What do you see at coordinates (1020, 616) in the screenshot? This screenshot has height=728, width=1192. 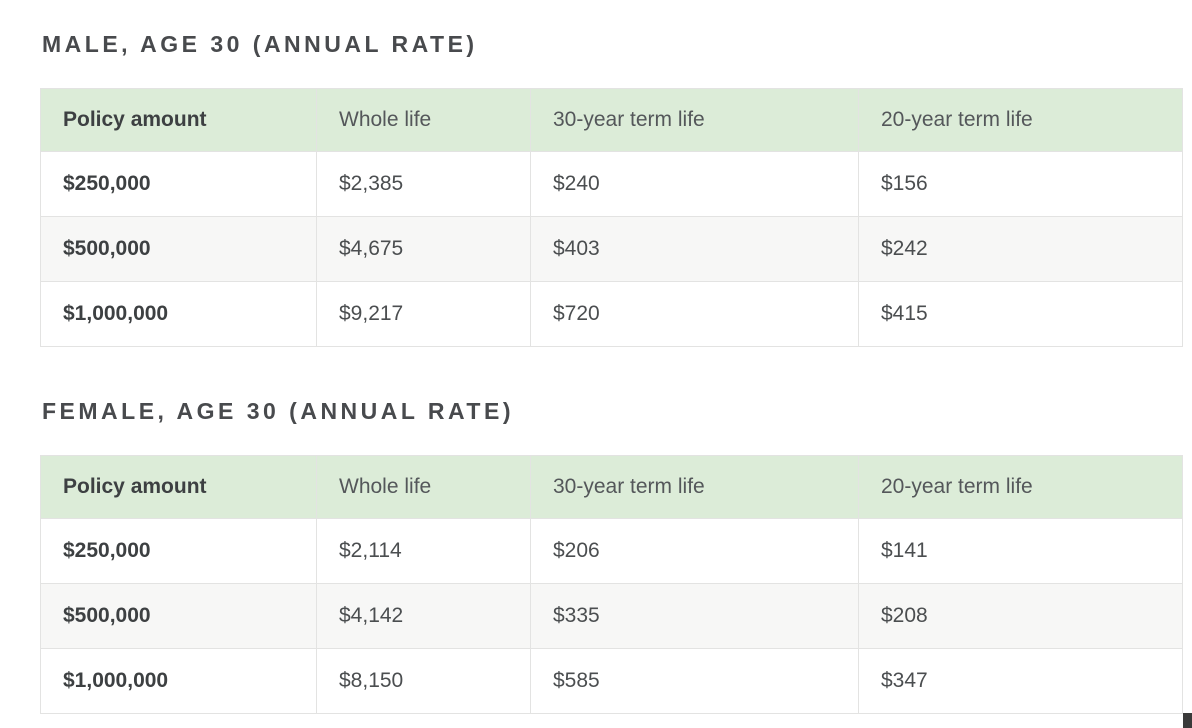 I see `term-20-rate-cell: $208` at bounding box center [1020, 616].